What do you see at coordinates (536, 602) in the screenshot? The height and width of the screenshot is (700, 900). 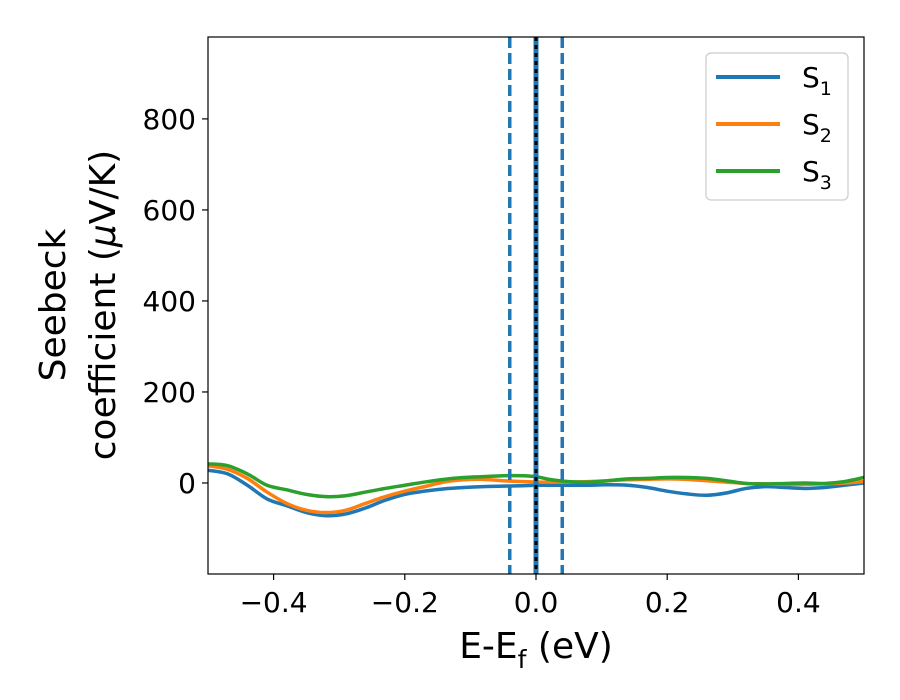 I see `x-tick-label: 0.0` at bounding box center [536, 602].